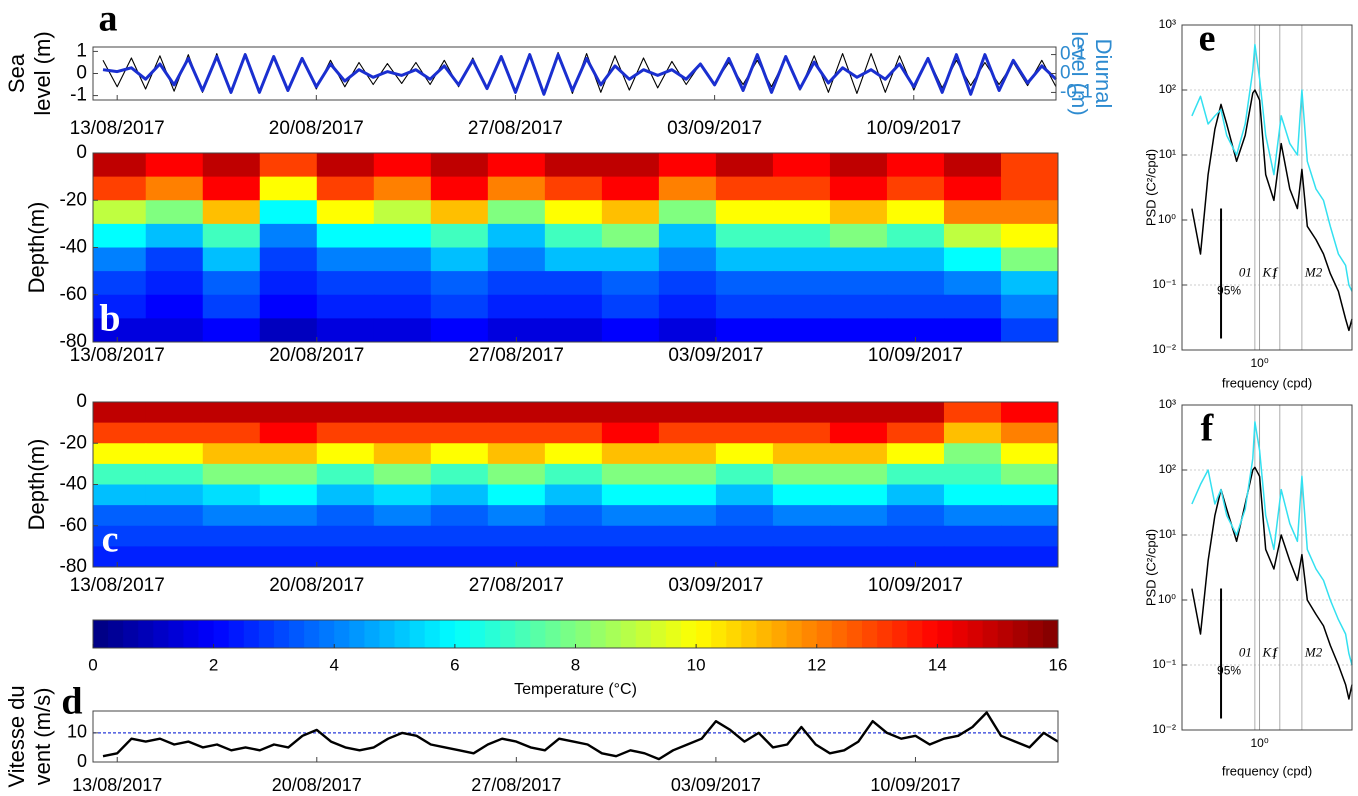 Image resolution: width=1358 pixels, height=796 pixels. I want to click on y-tick-label: 0, so click(81, 401).